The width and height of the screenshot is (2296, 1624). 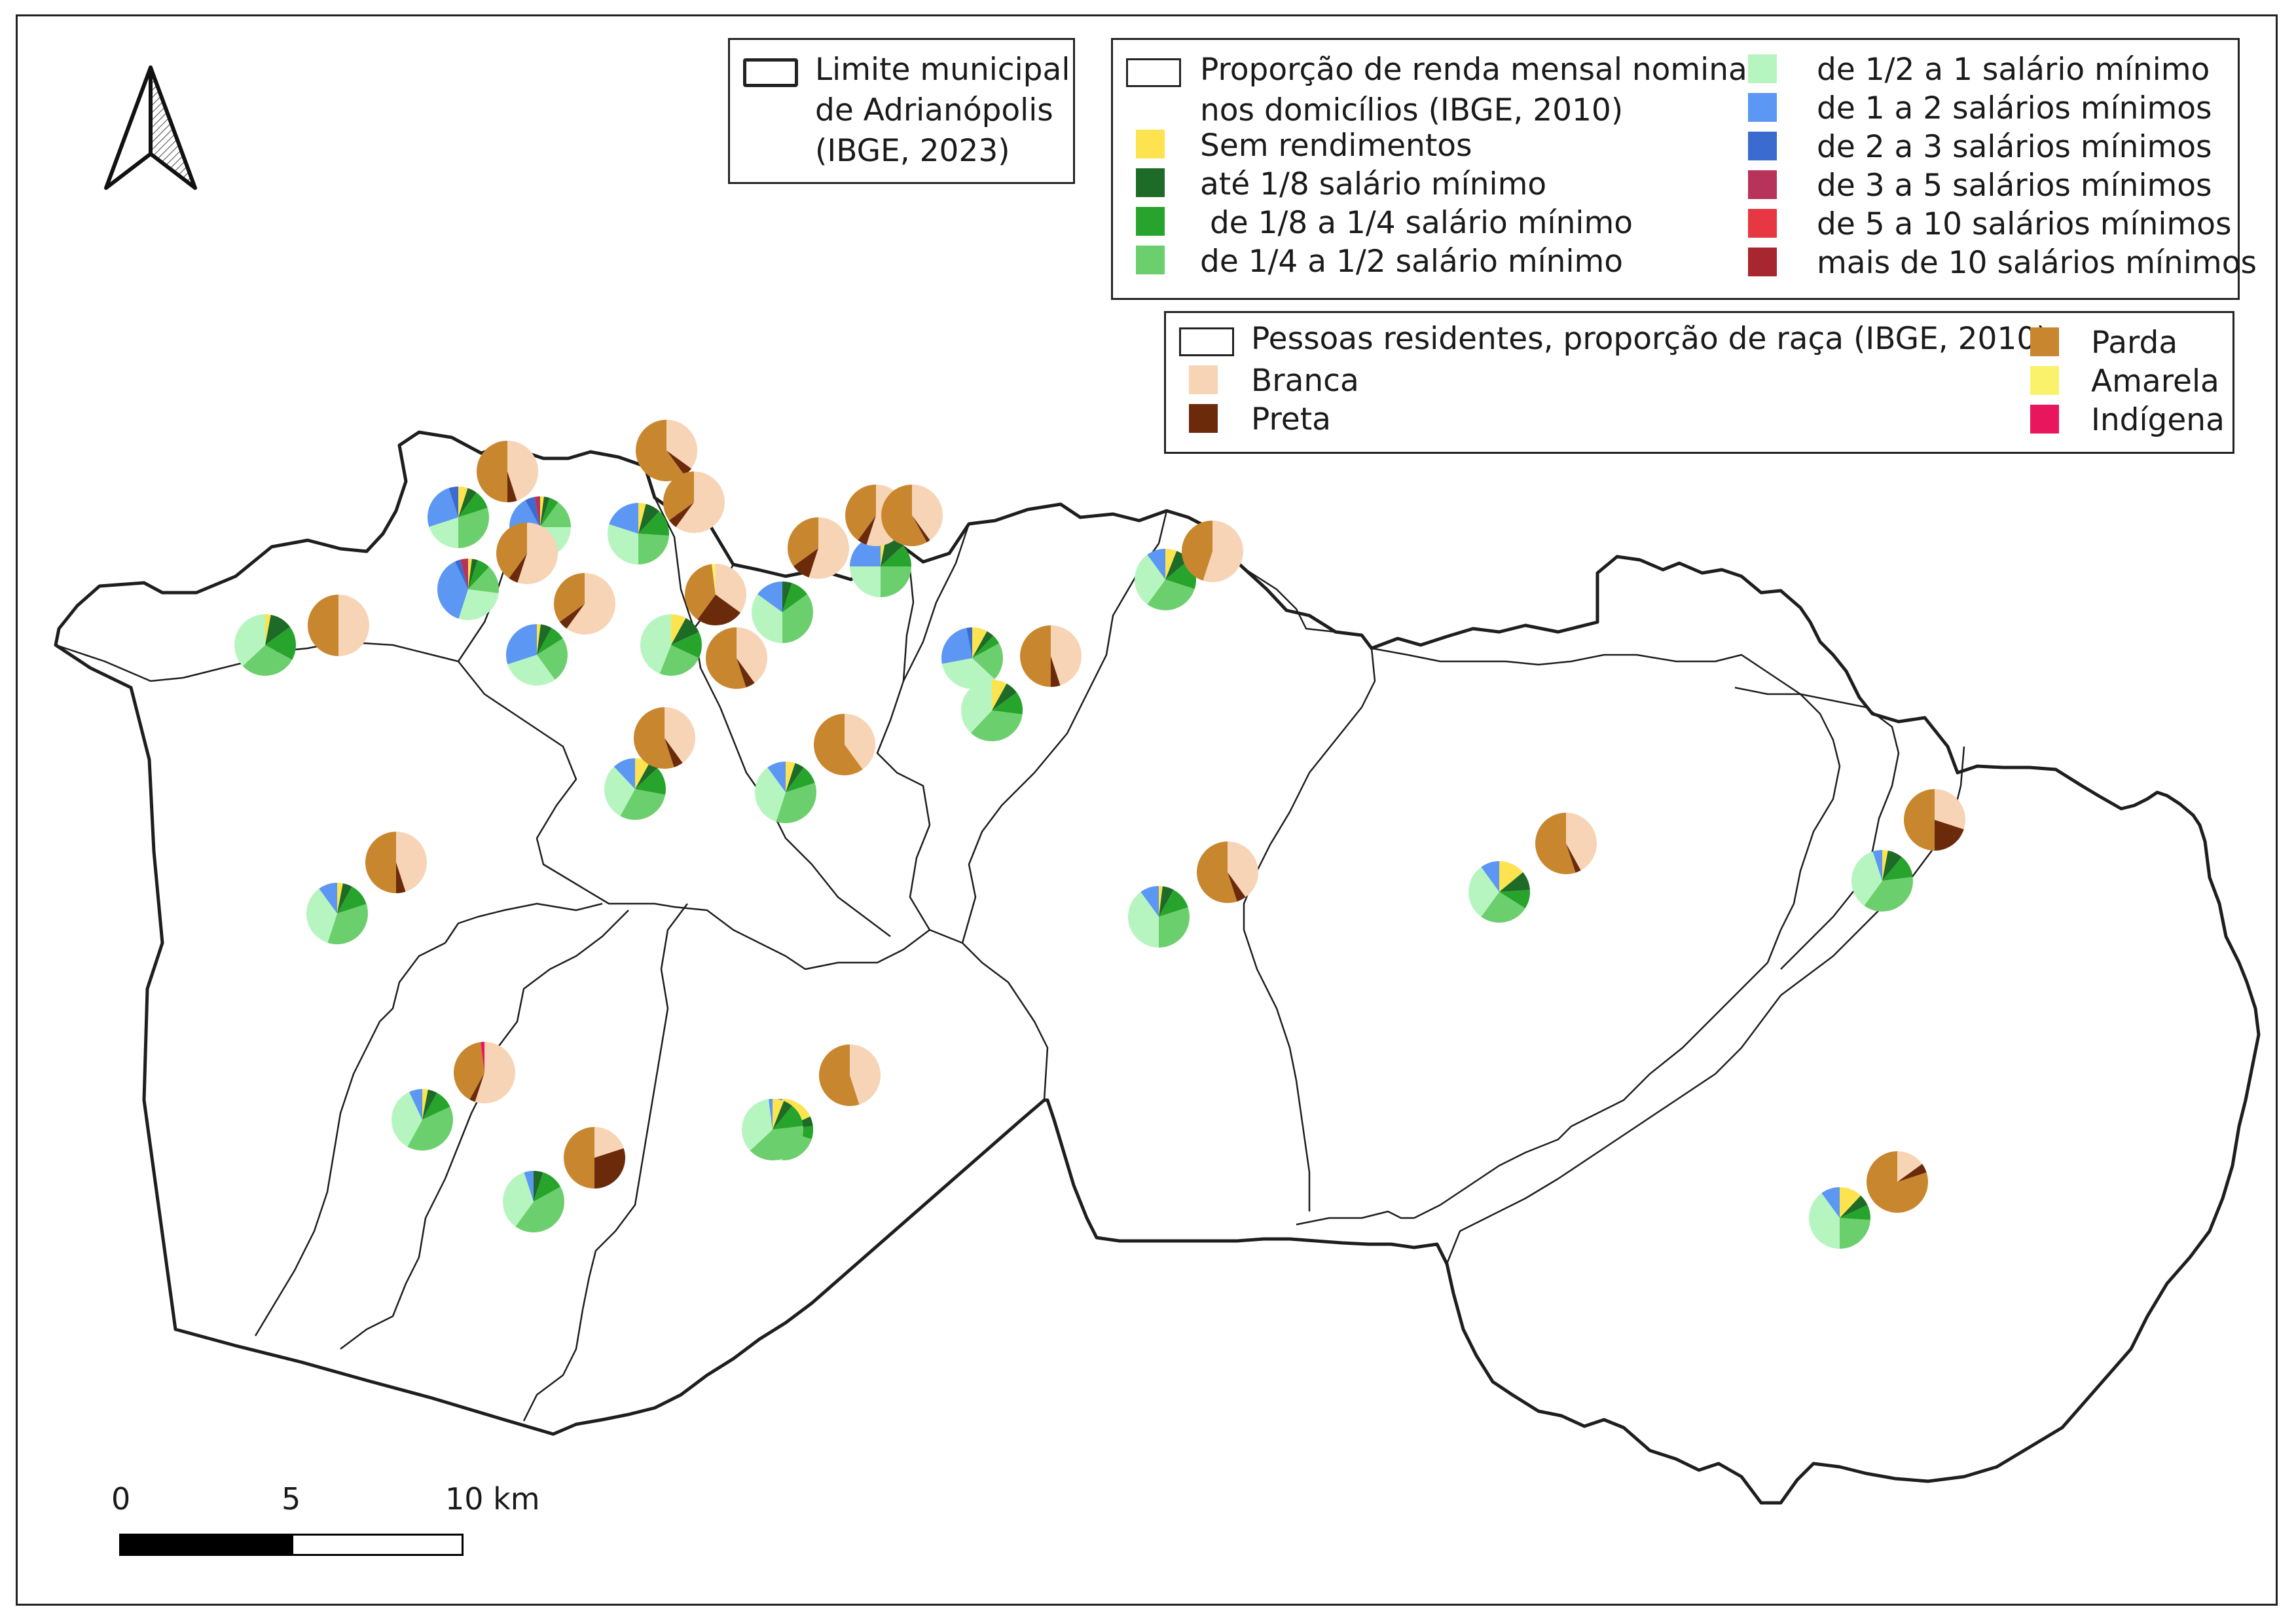 What do you see at coordinates (1153, 72) in the screenshot?
I see `income-title-swatch` at bounding box center [1153, 72].